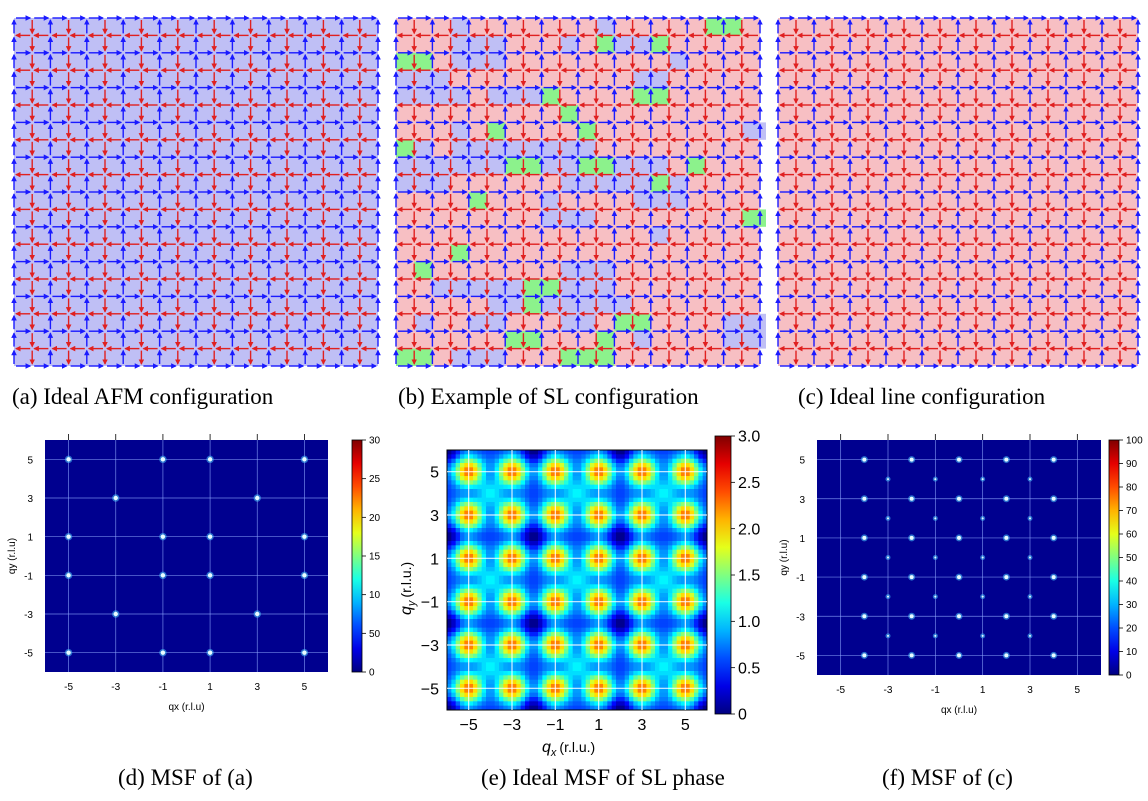  I want to click on caption-a: (a) Ideal AFM configuration, so click(143, 396).